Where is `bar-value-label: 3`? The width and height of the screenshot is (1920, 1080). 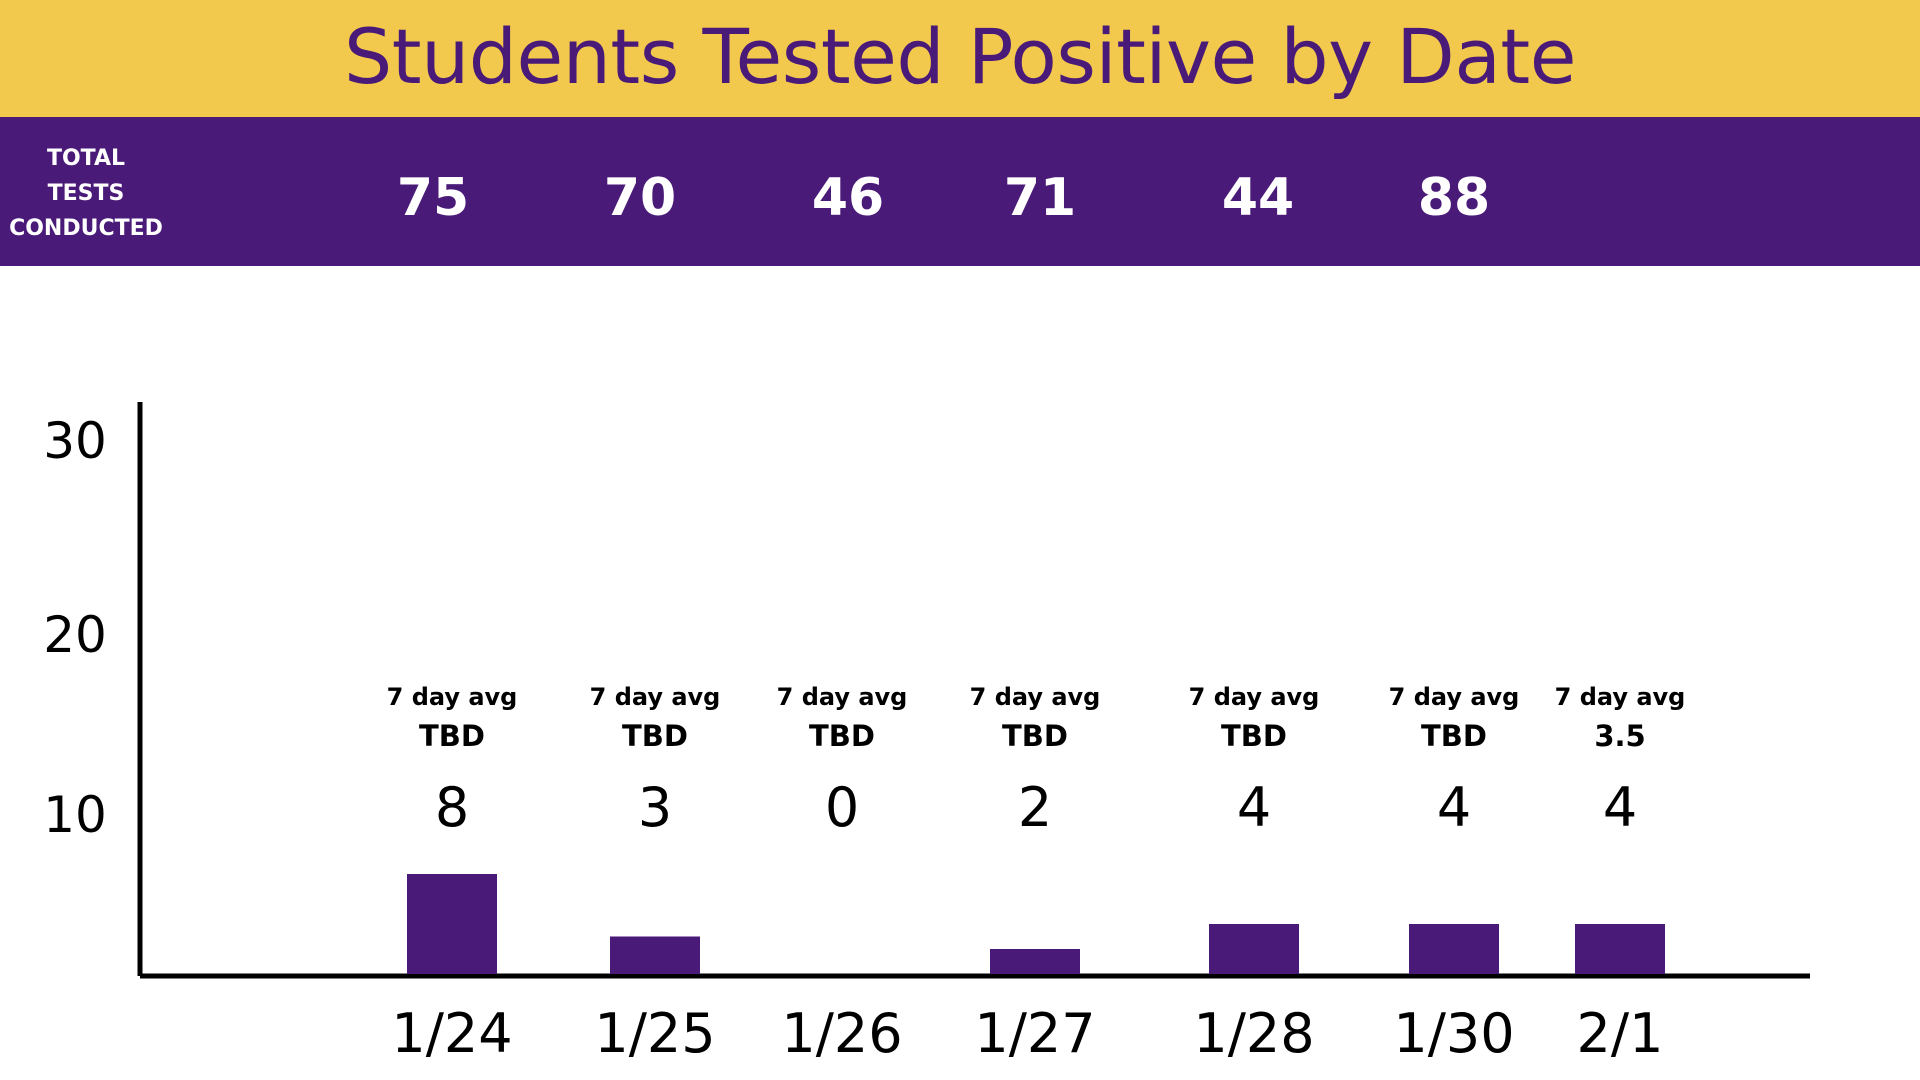
bar-value-label: 3 is located at coordinates (655, 807).